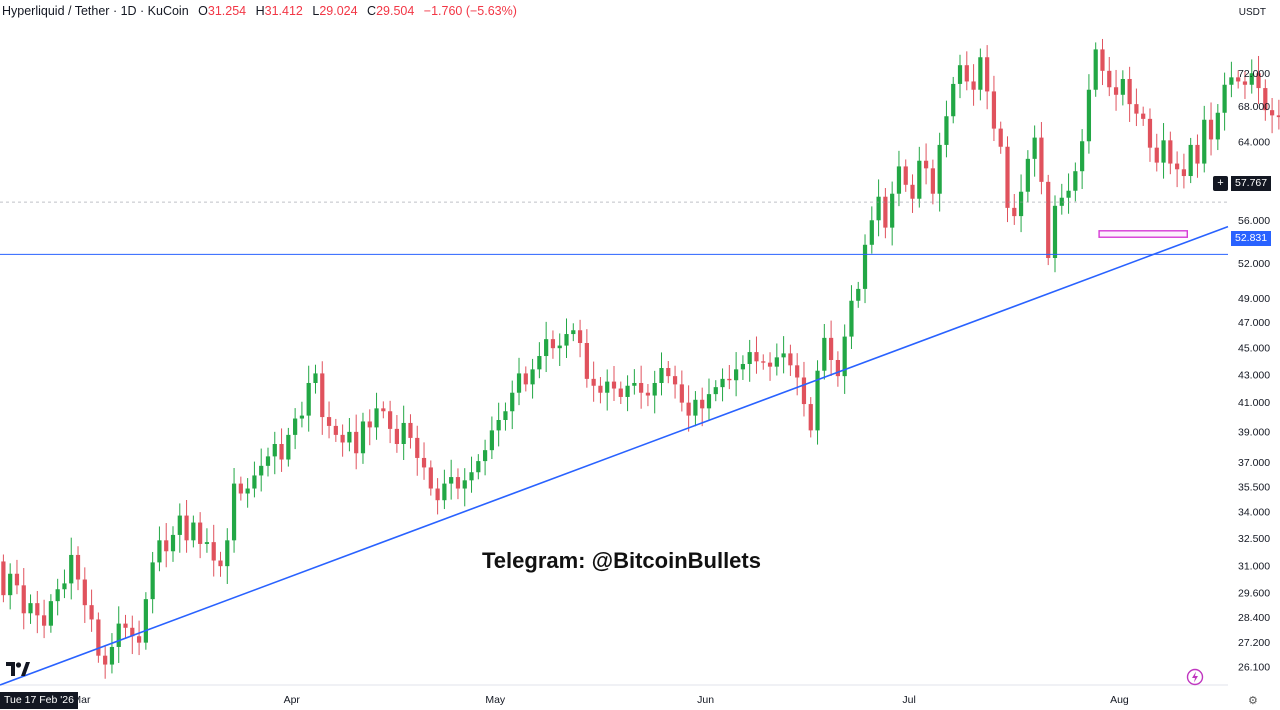 The width and height of the screenshot is (1280, 710). What do you see at coordinates (1251, 183) in the screenshot?
I see `current-price-tag: 57.767` at bounding box center [1251, 183].